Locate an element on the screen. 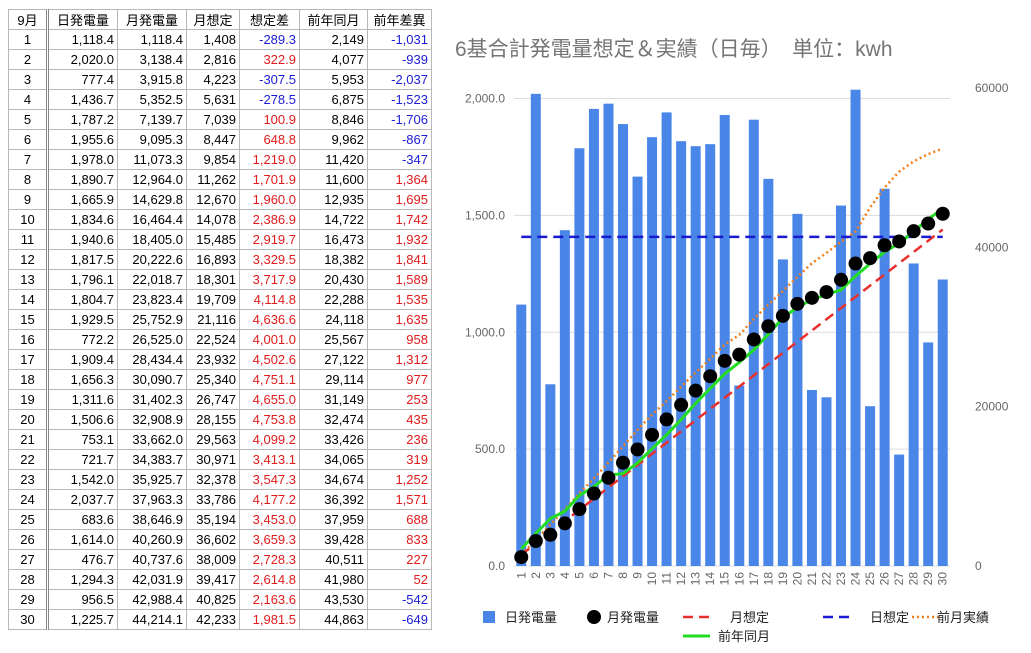 This screenshot has width=1031, height=653. cell: 2,037.7 is located at coordinates (82, 499).